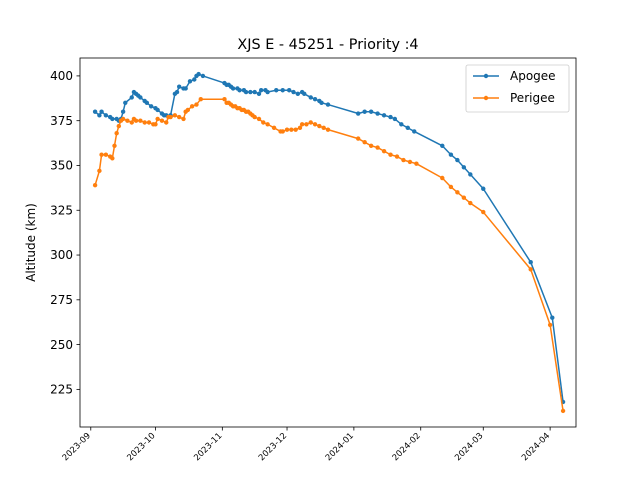 The width and height of the screenshot is (640, 480). What do you see at coordinates (61, 300) in the screenshot?
I see `y-tick-label: 275` at bounding box center [61, 300].